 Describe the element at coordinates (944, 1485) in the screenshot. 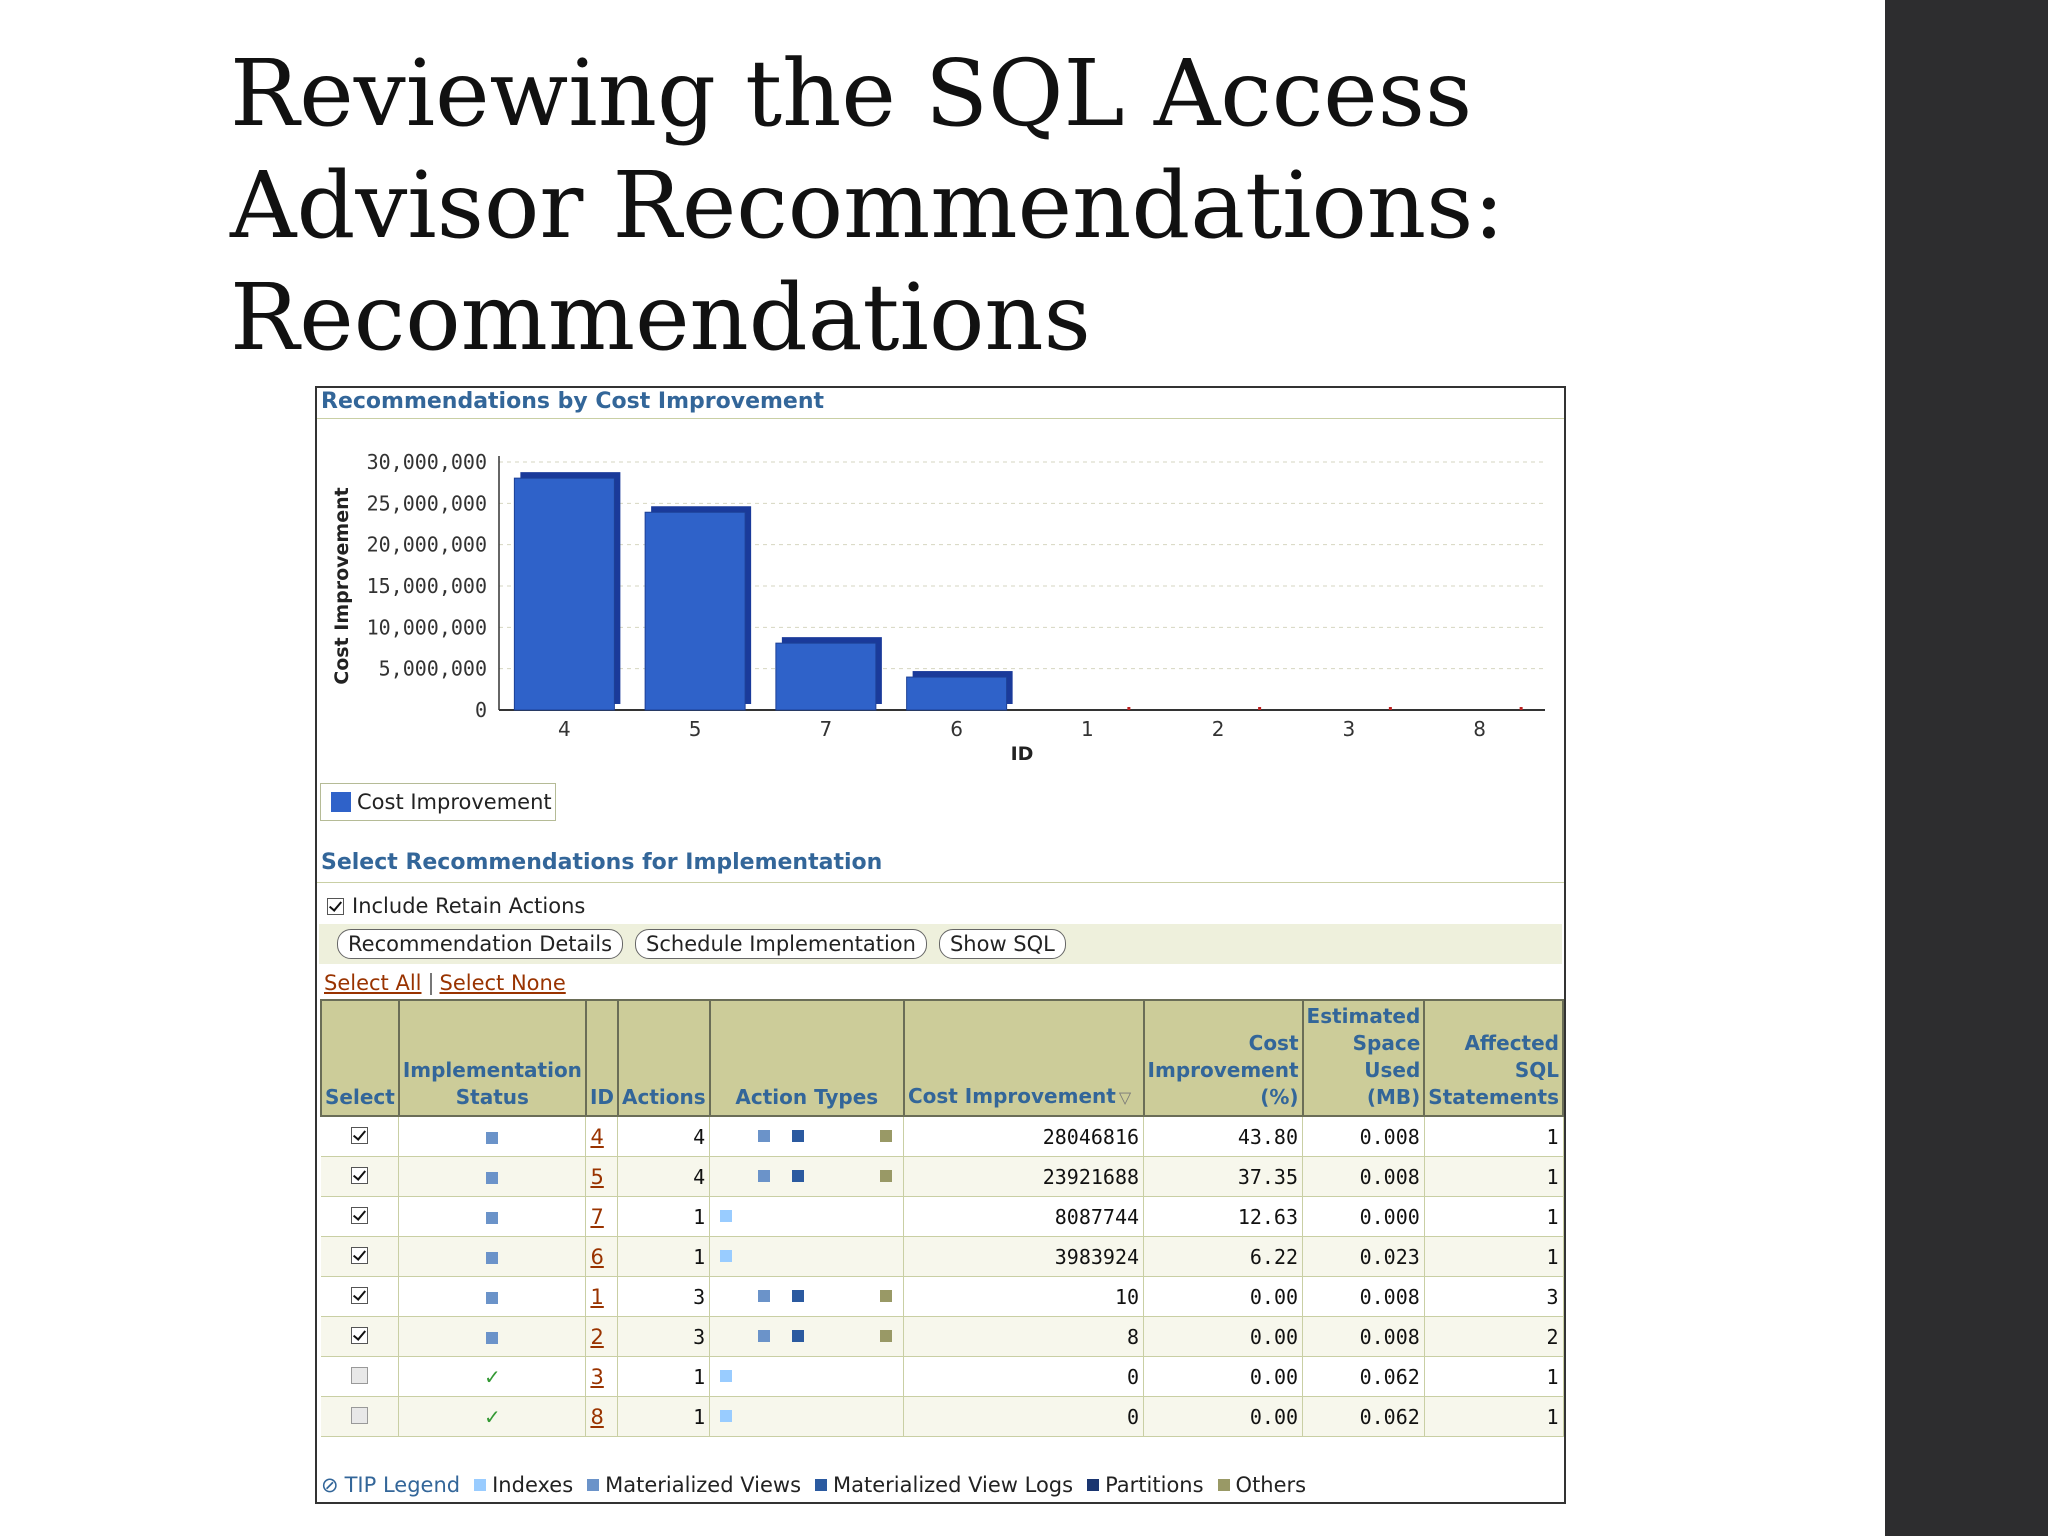

I see `tip-legend-item: Materialized View Logs` at that location.